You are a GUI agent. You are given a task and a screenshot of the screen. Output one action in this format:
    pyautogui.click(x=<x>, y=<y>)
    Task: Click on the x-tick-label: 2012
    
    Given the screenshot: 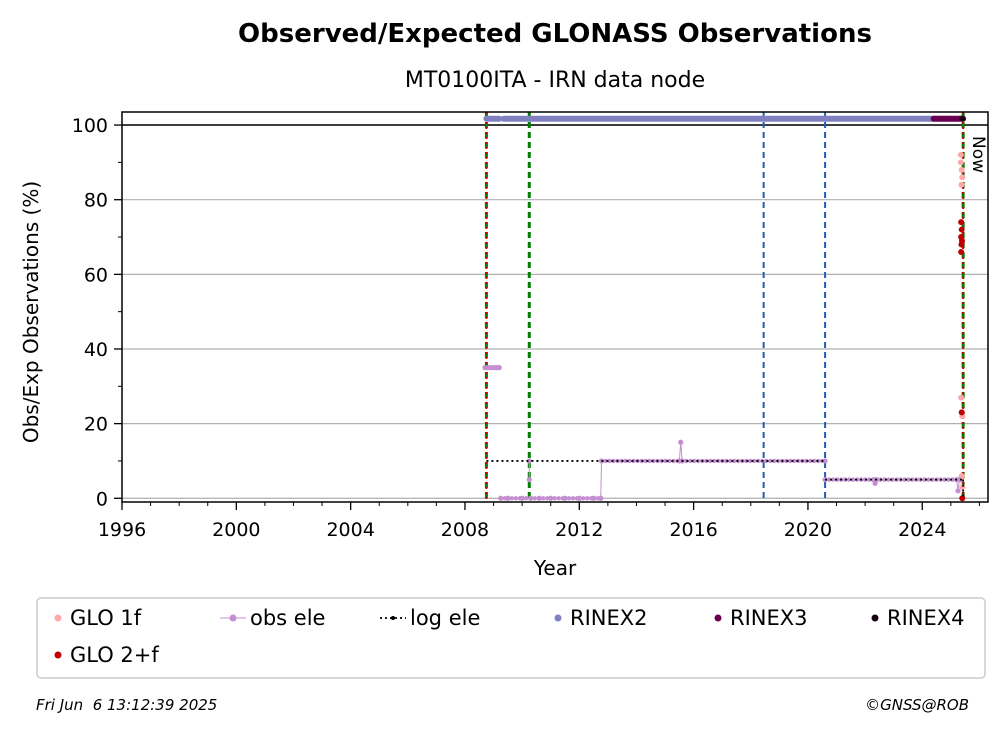 What is the action you would take?
    pyautogui.click(x=579, y=530)
    